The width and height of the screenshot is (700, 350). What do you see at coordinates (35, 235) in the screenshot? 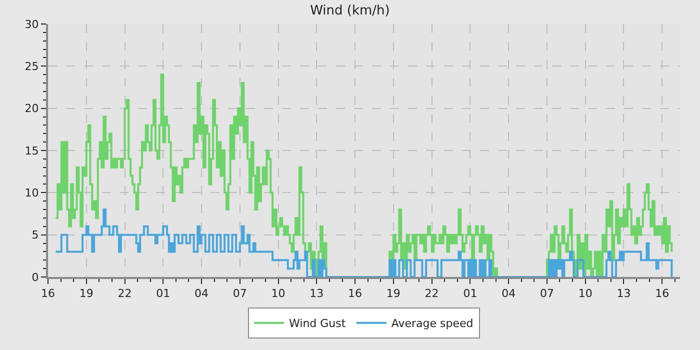
I see `y-tick-label: 5` at bounding box center [35, 235].